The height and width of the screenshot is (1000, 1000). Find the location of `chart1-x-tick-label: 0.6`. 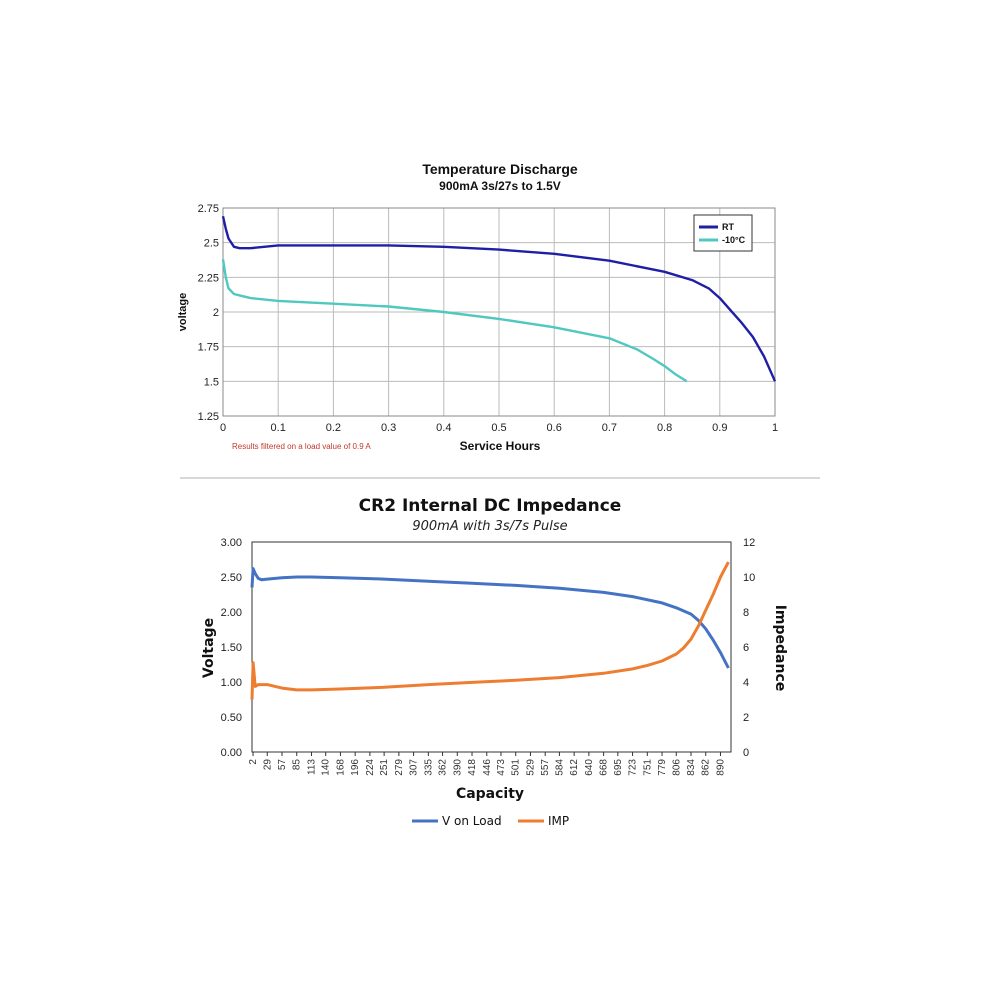

chart1-x-tick-label: 0.6 is located at coordinates (554, 428).